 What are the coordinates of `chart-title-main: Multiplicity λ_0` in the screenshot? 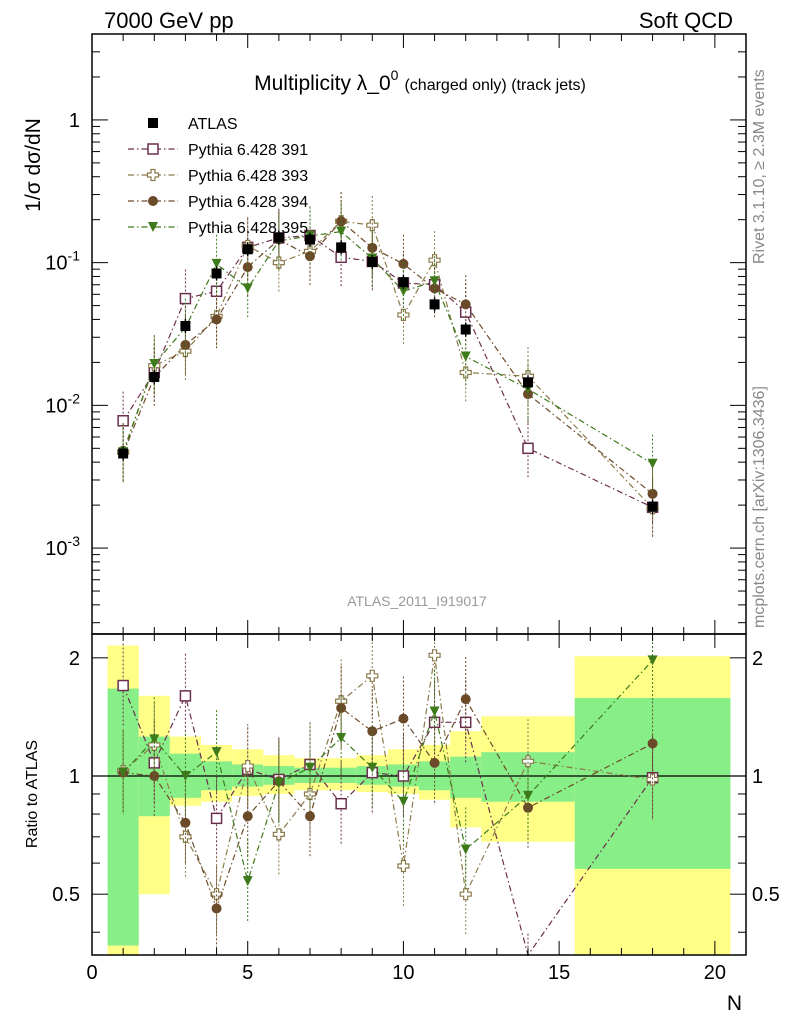 It's located at (322, 83).